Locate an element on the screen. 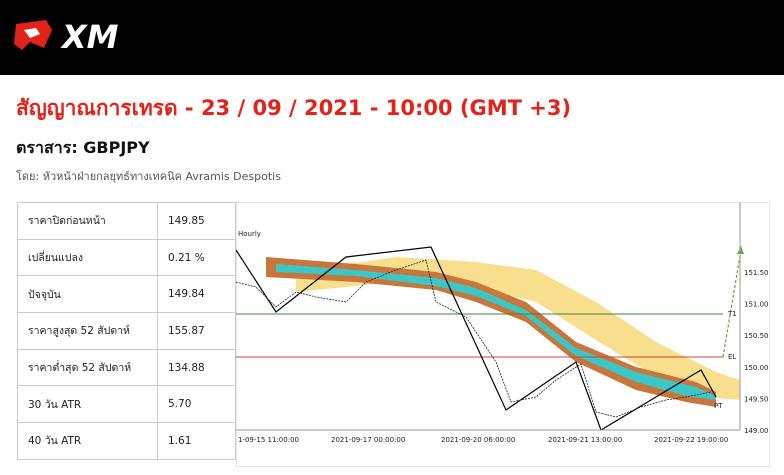  price-label: 149.00 is located at coordinates (756, 431).